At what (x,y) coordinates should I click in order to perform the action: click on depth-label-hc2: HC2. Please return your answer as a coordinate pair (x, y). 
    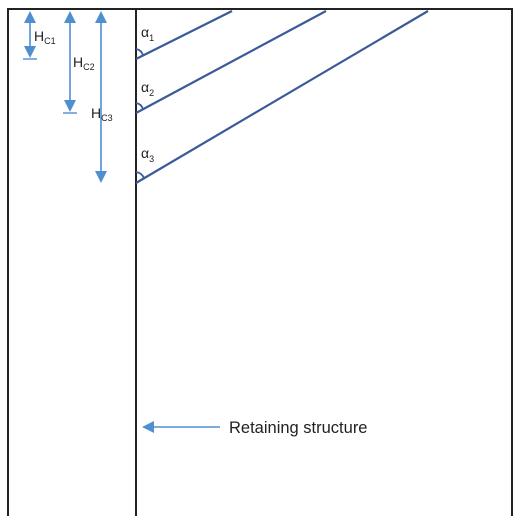
    Looking at the image, I should click on (84, 63).